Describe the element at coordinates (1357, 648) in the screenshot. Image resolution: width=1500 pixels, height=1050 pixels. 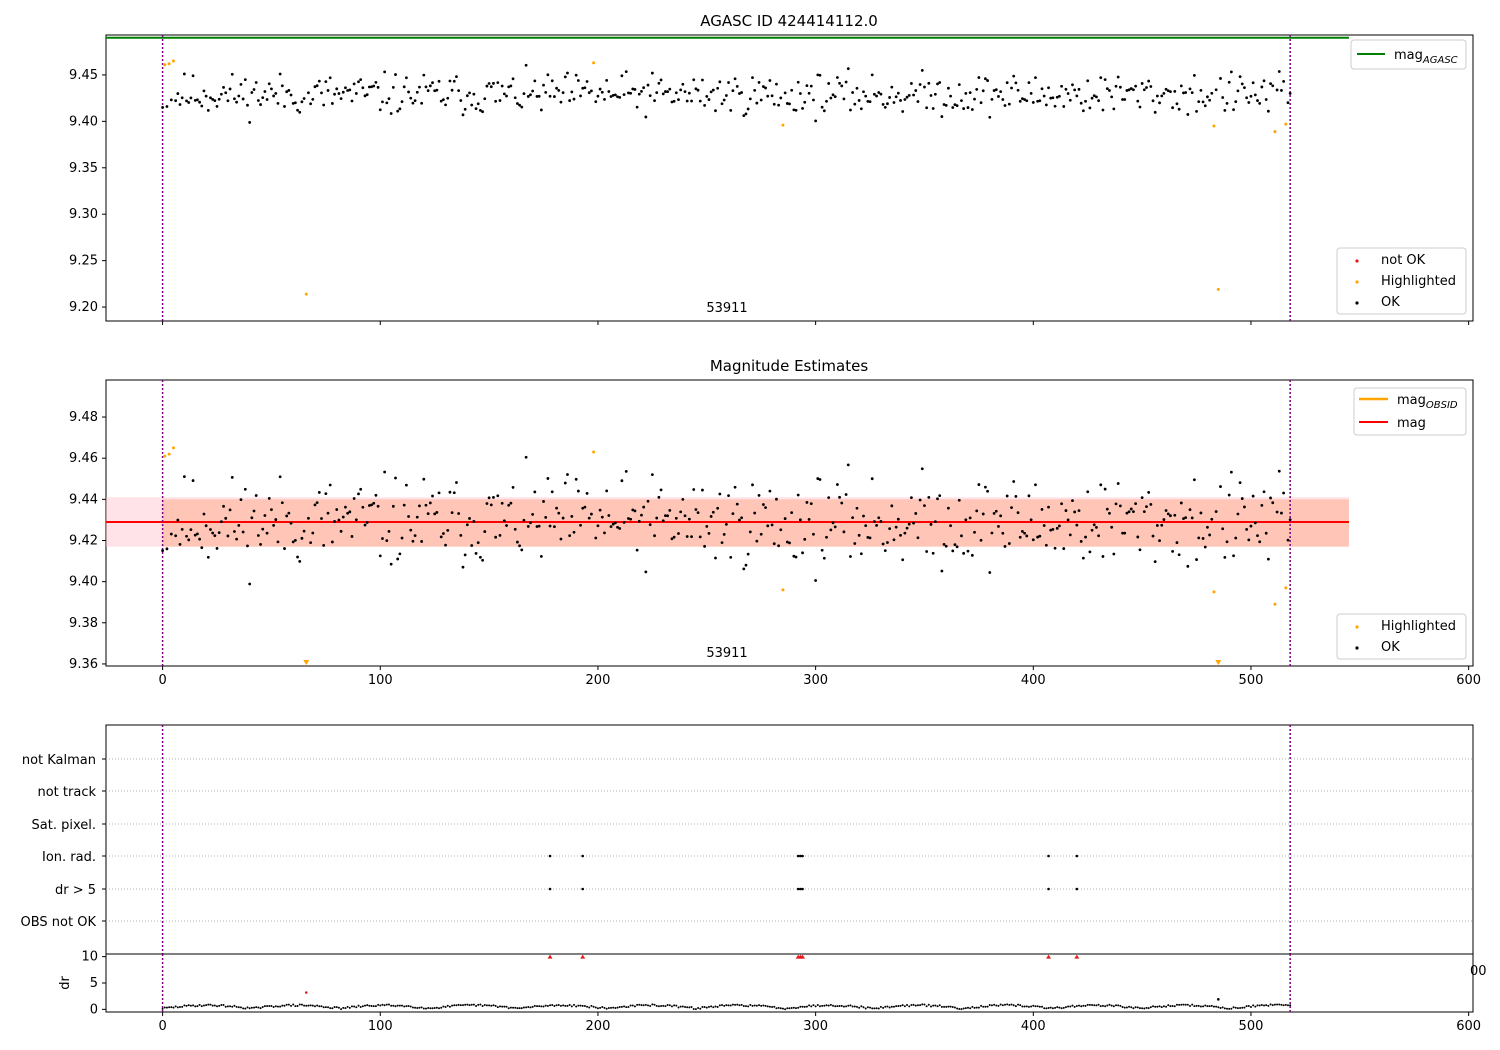
I see `legend-marker` at that location.